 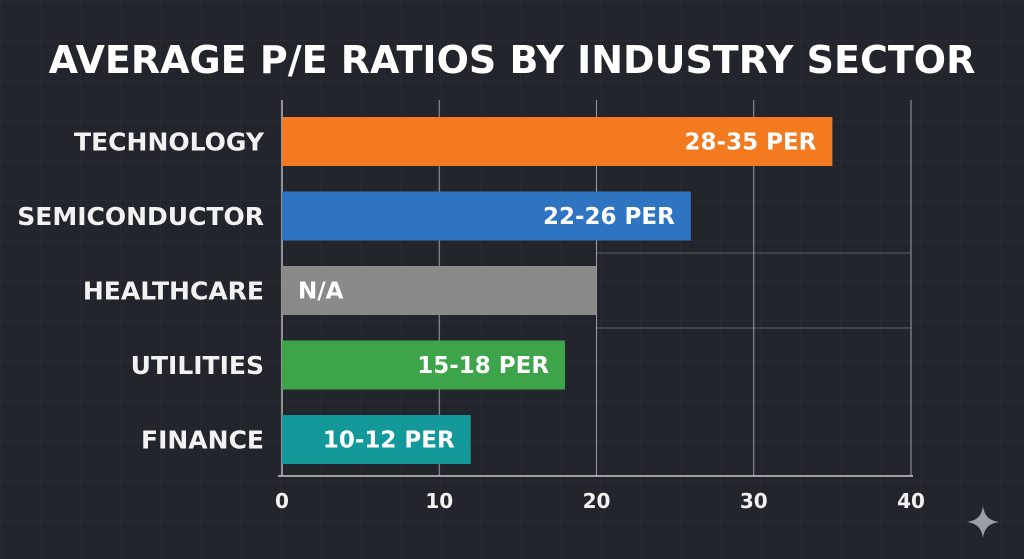 I want to click on sparkle-icon, so click(x=983, y=522).